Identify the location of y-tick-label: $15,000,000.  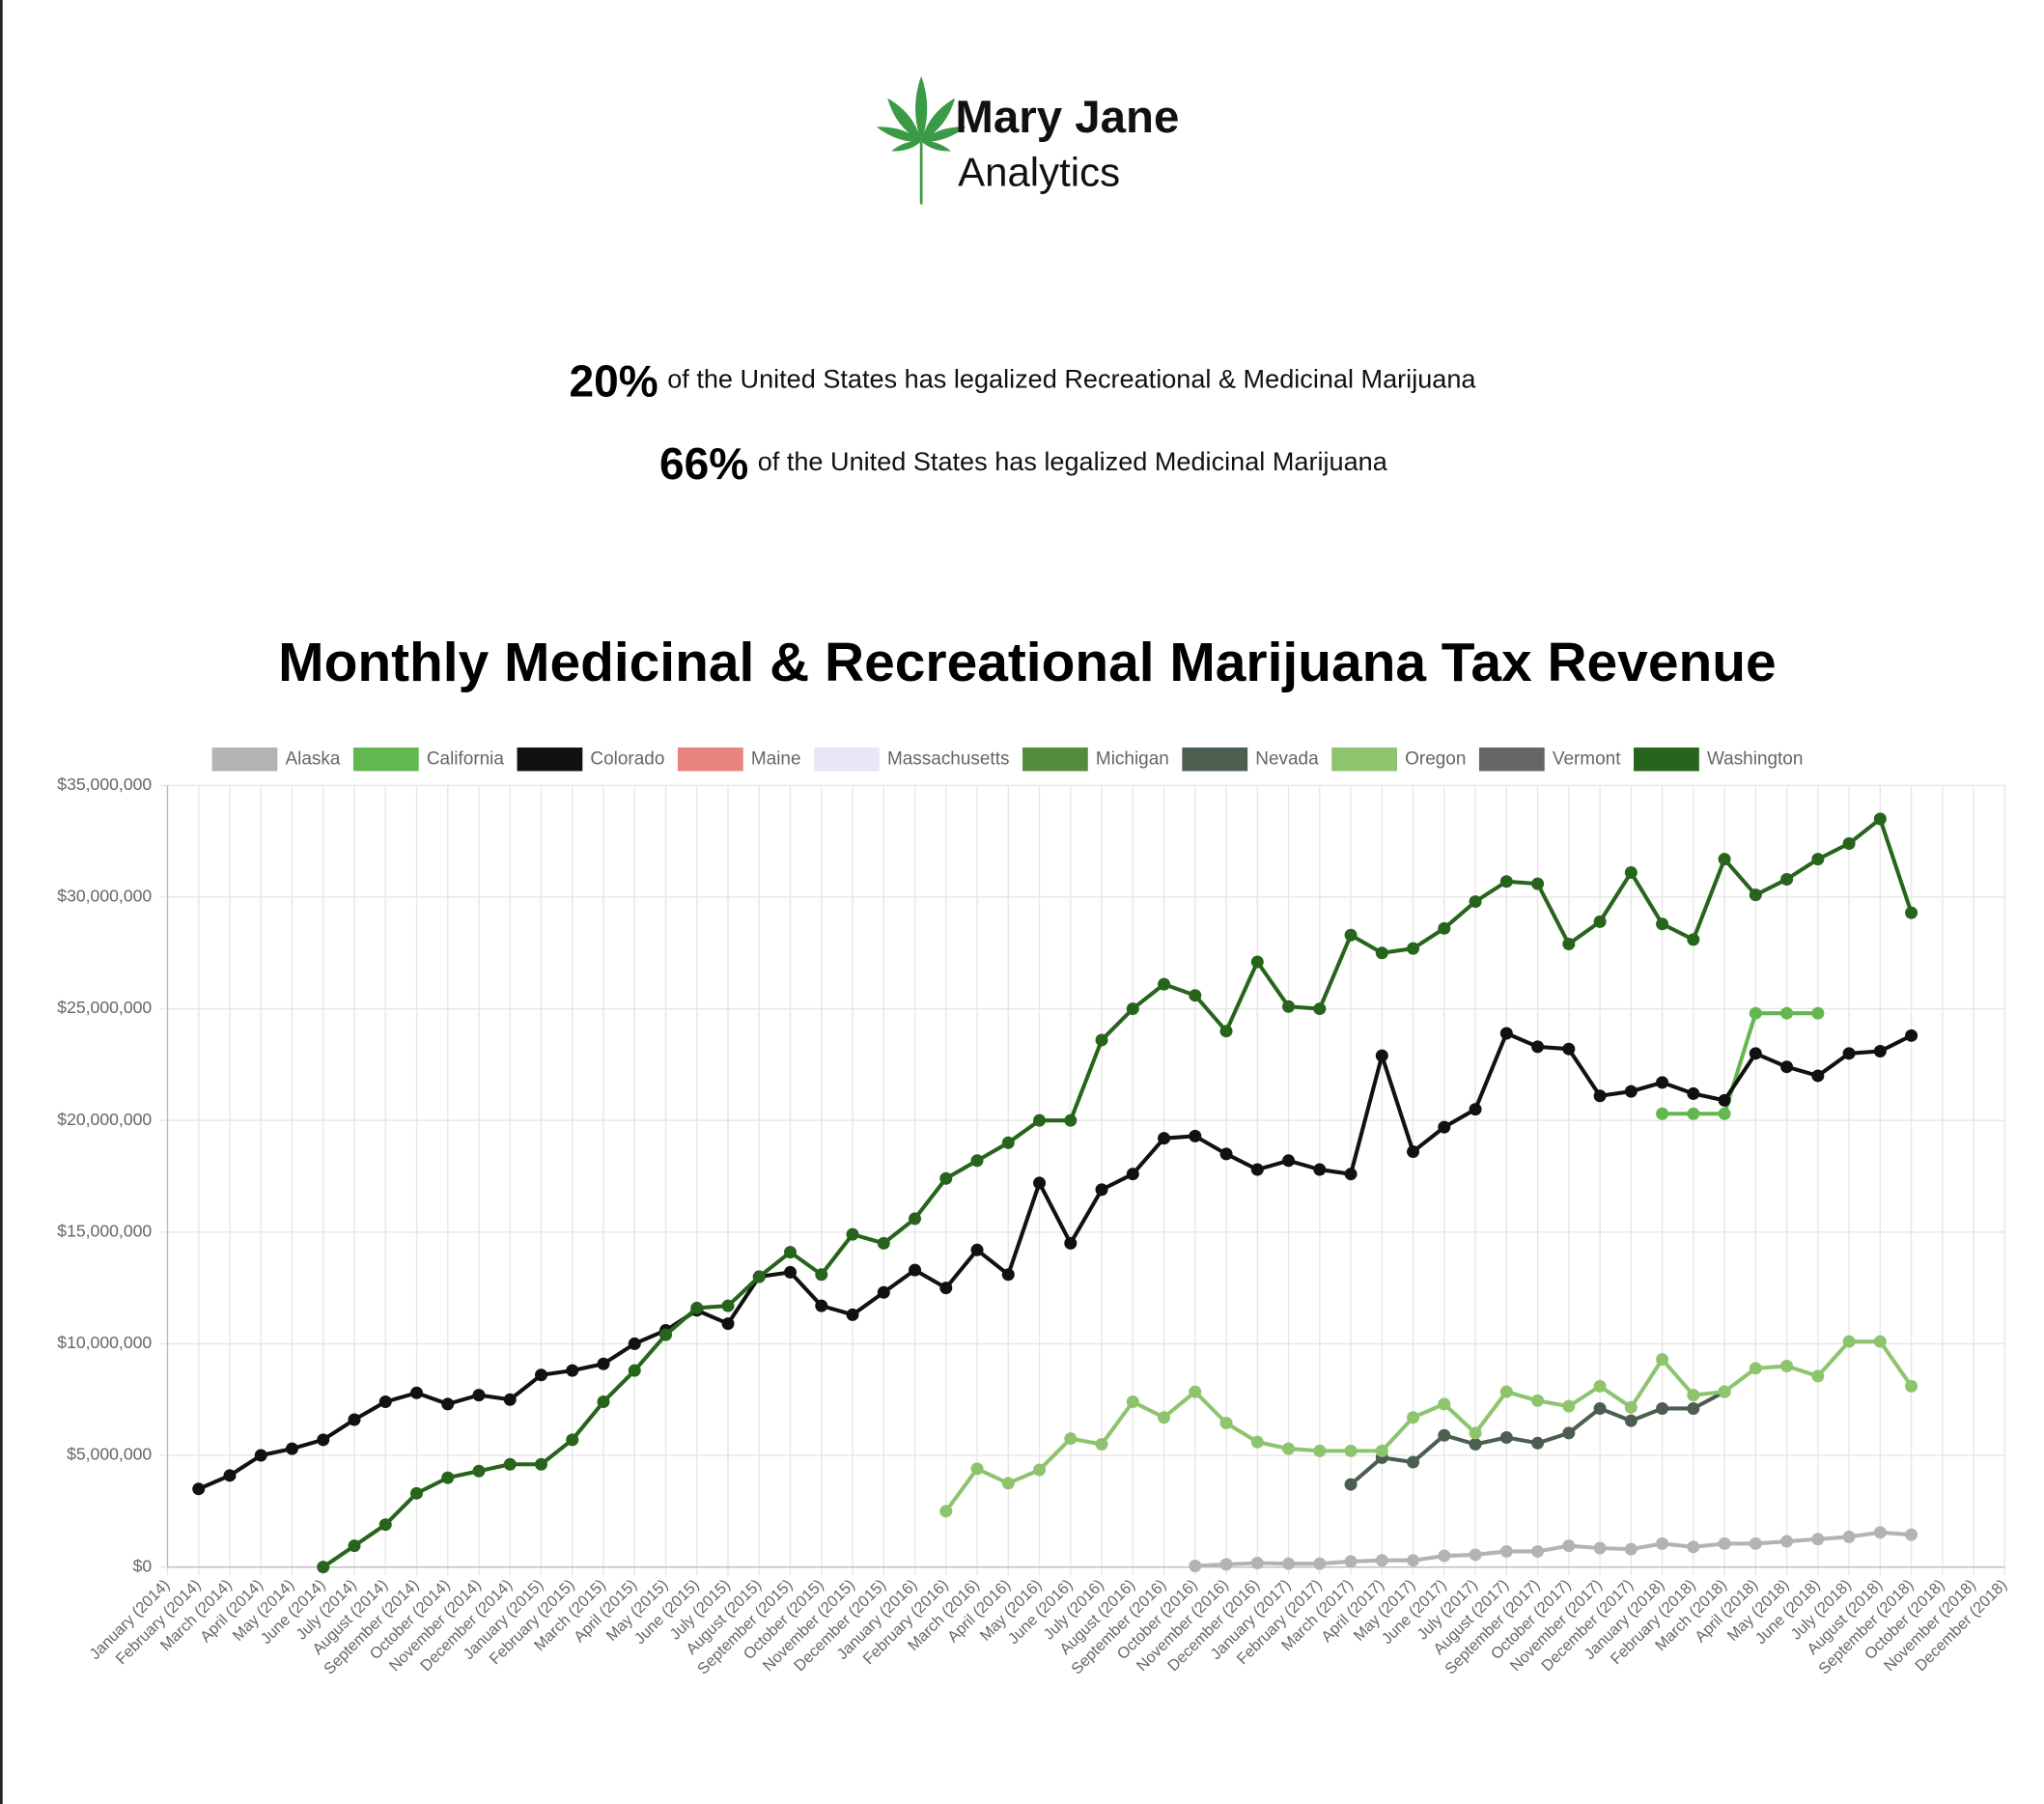
(105, 1230).